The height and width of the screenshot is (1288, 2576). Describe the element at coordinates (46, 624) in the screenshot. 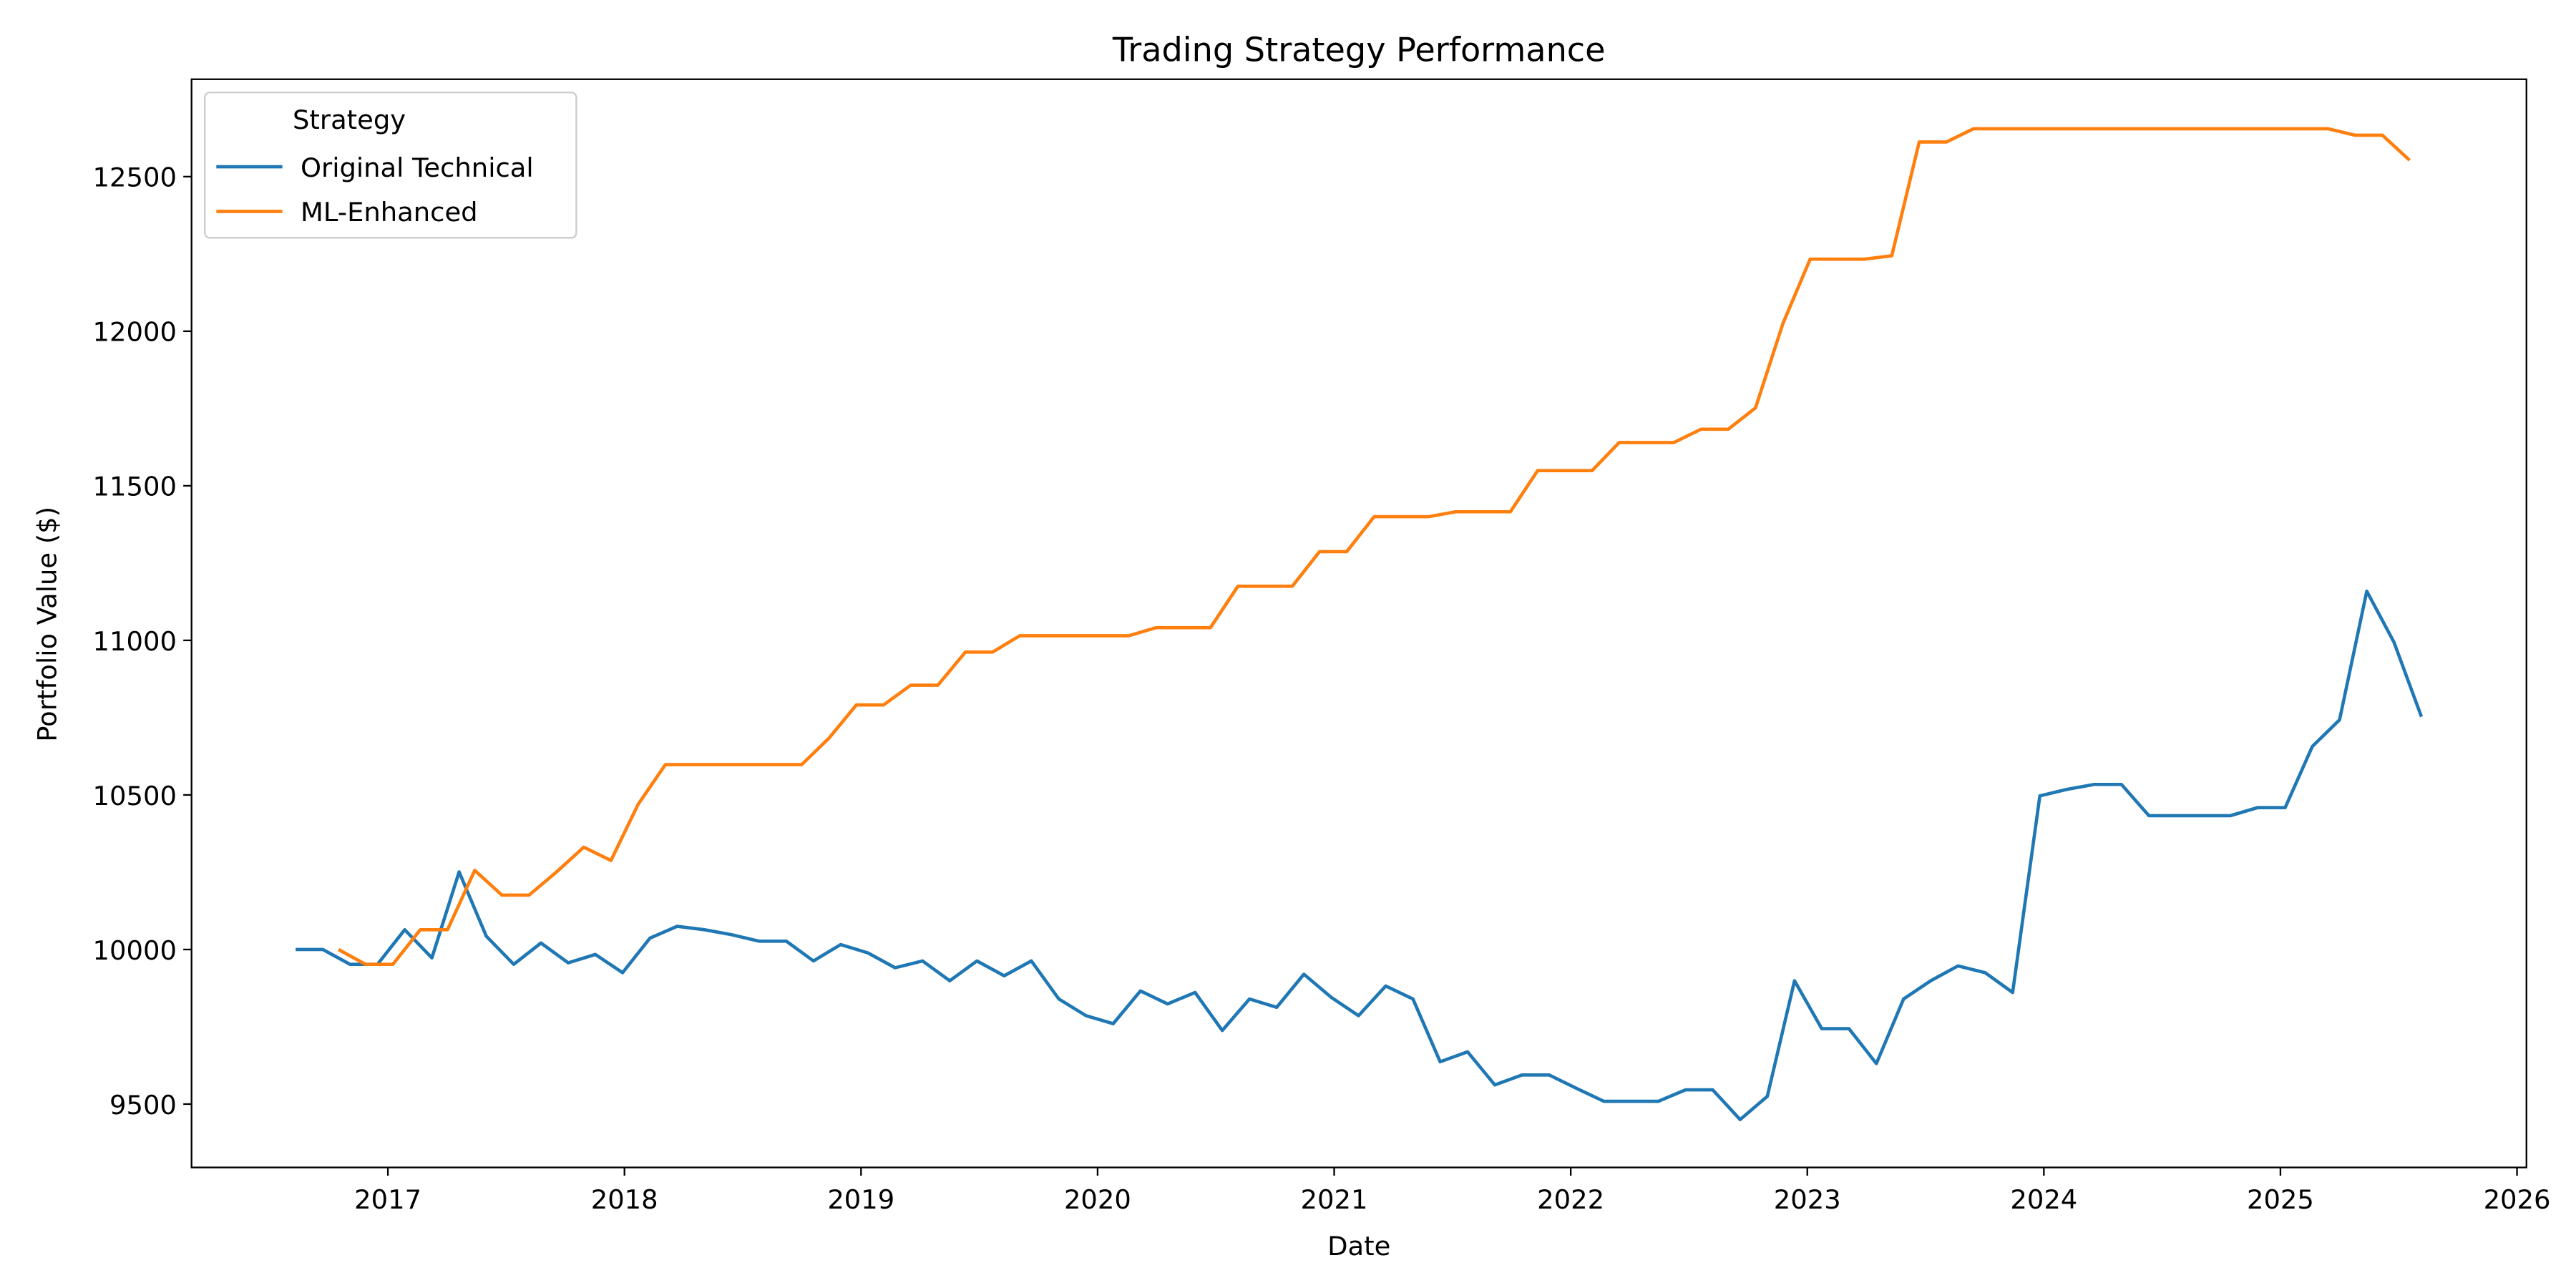

I see `y-axis-label: Portfolio Value ($)` at that location.